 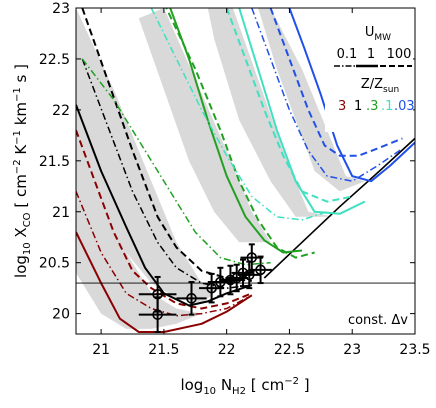 I want to click on annotation-const-dv: const. Δv, so click(x=378, y=320).